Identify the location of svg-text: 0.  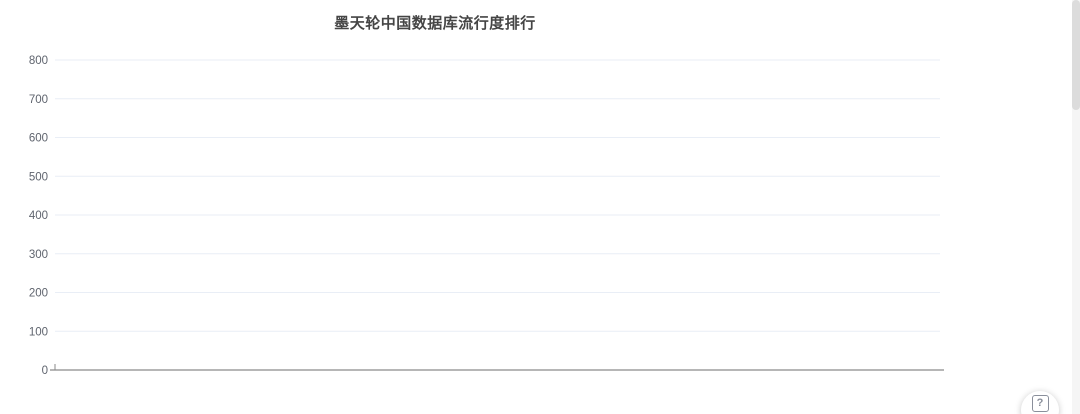
(45, 371).